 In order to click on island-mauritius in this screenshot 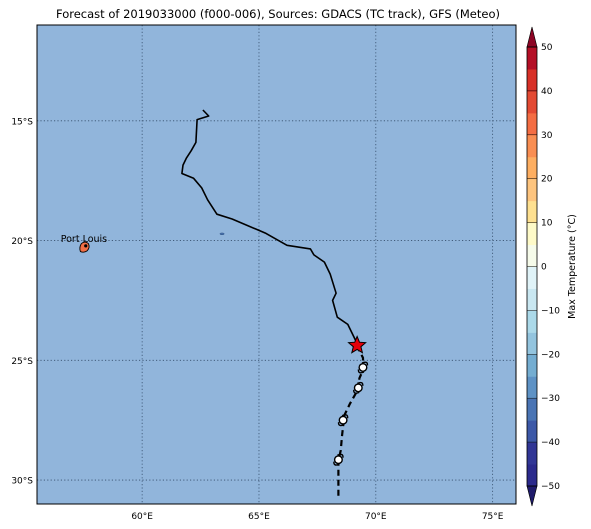, I will do `click(84, 247)`.